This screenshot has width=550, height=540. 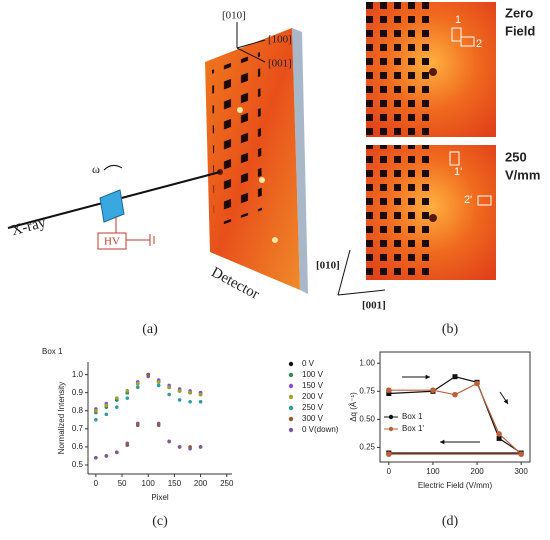 What do you see at coordinates (521, 471) in the screenshot?
I see `x-tick-label: 300` at bounding box center [521, 471].